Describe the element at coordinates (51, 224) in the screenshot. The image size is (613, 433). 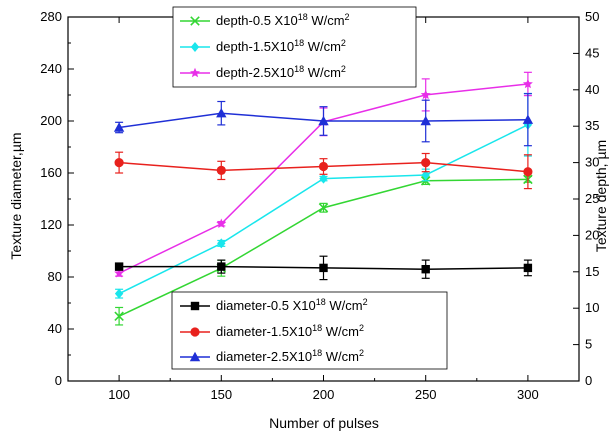
I see `y-left-tick-label: 120` at that location.